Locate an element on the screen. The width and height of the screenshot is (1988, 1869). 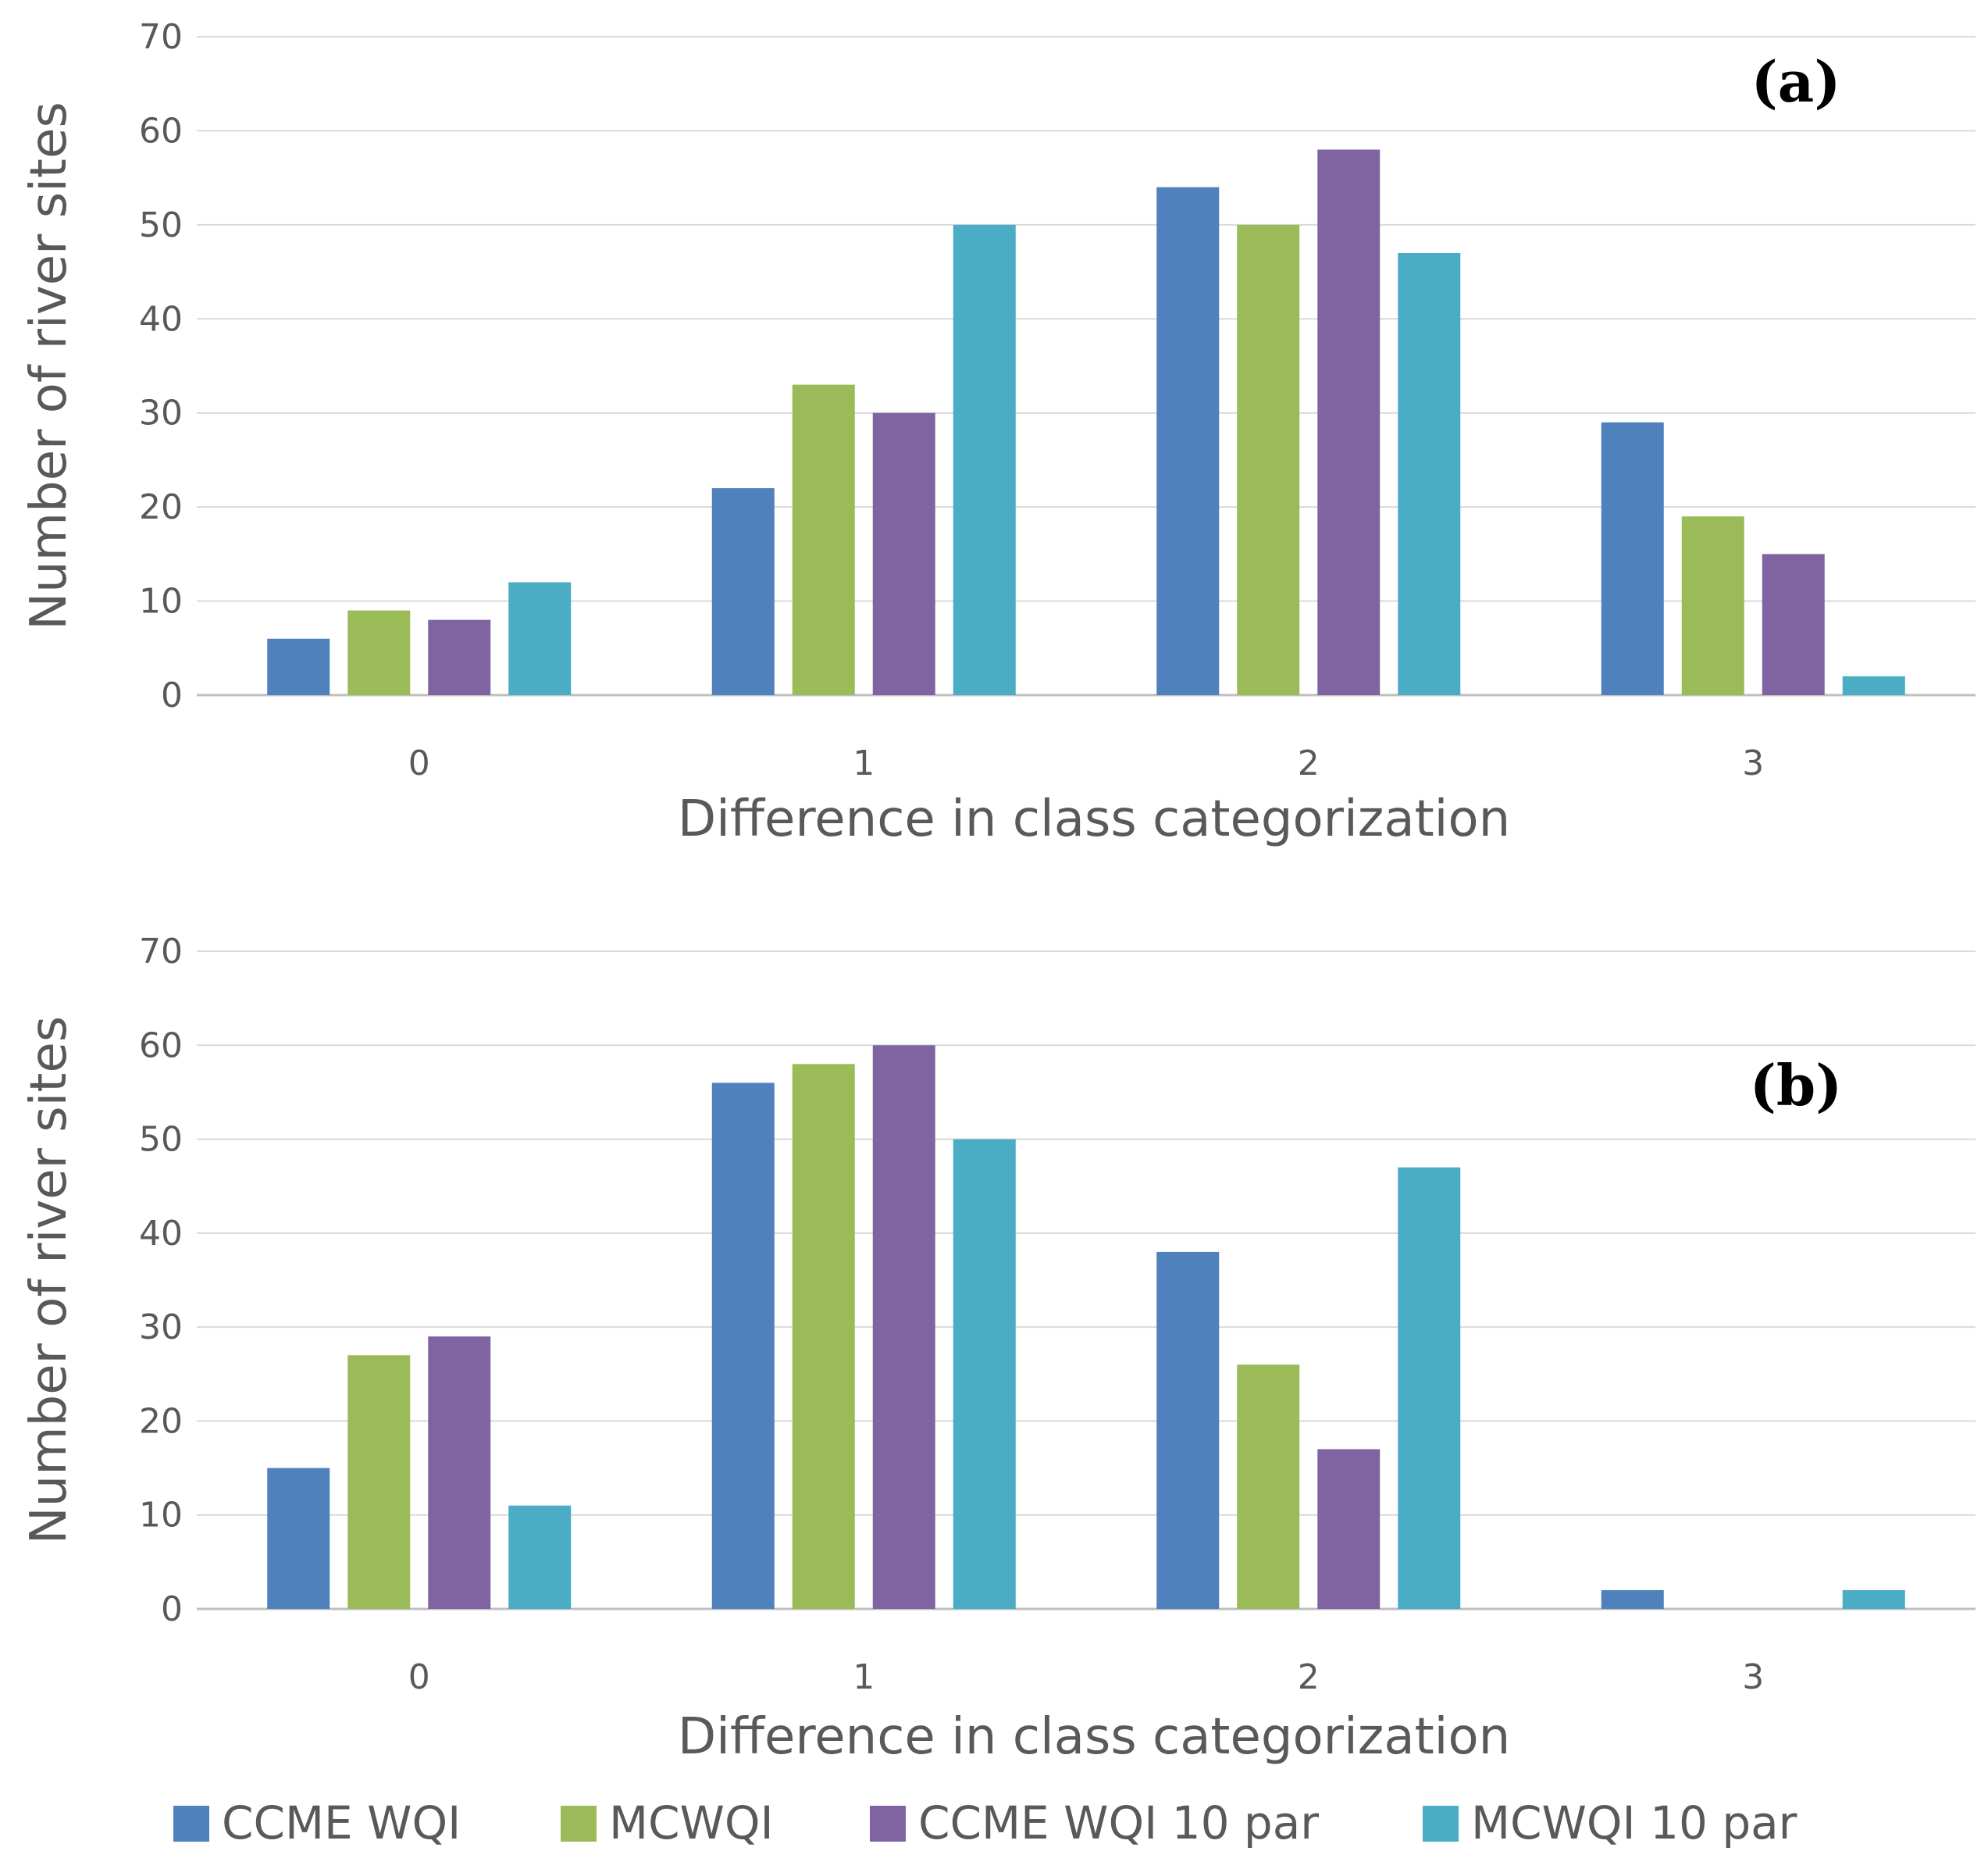
legend-label: MCWQI 10 par is located at coordinates (1634, 1822).